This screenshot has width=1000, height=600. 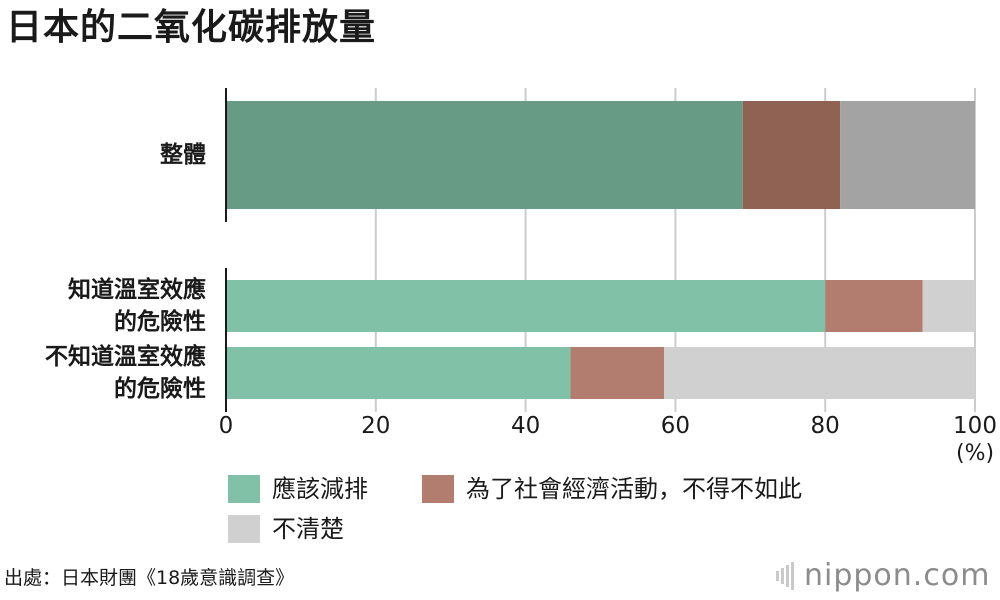 What do you see at coordinates (786, 576) in the screenshot?
I see `brand-mark-icon` at bounding box center [786, 576].